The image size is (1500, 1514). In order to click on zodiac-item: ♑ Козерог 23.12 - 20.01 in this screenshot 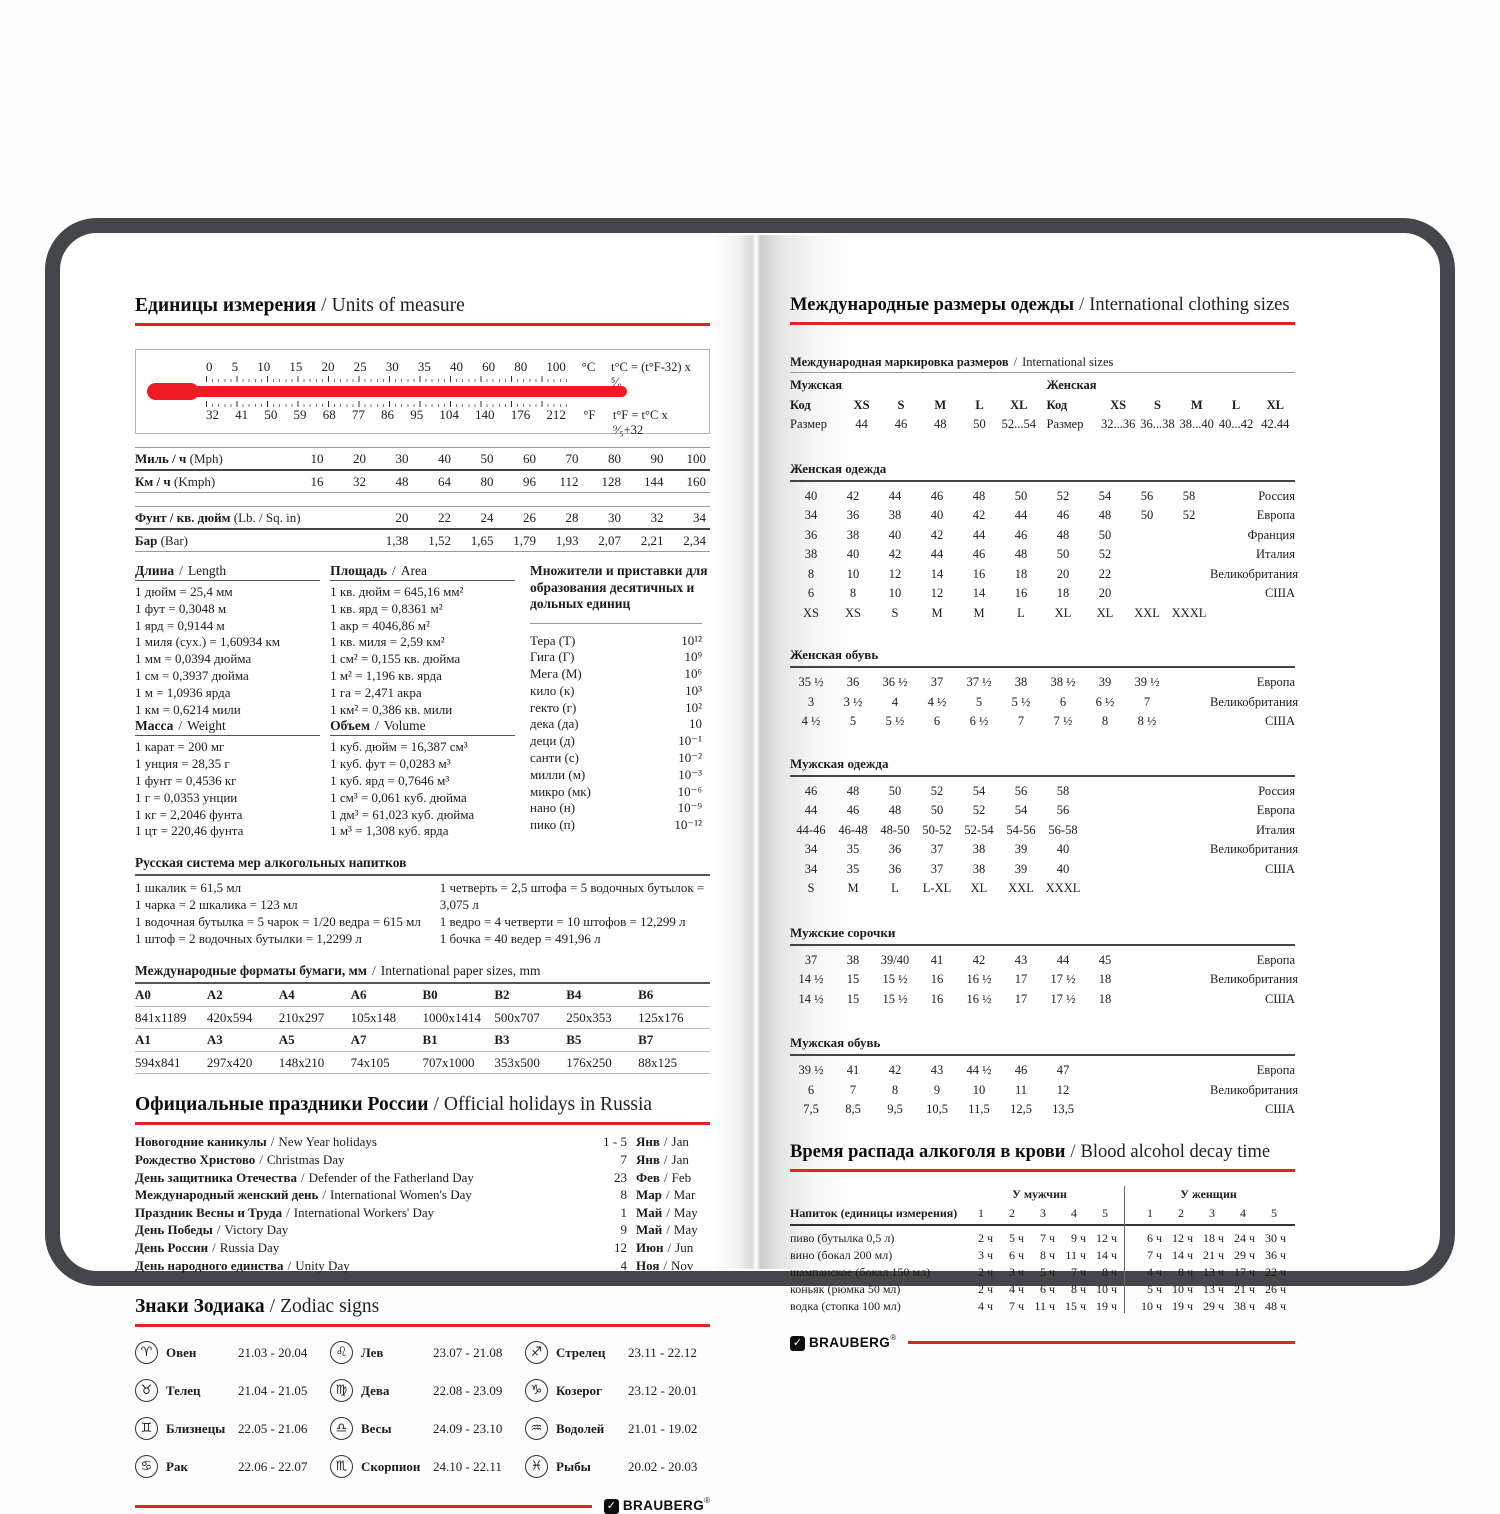, I will do `click(617, 1391)`.